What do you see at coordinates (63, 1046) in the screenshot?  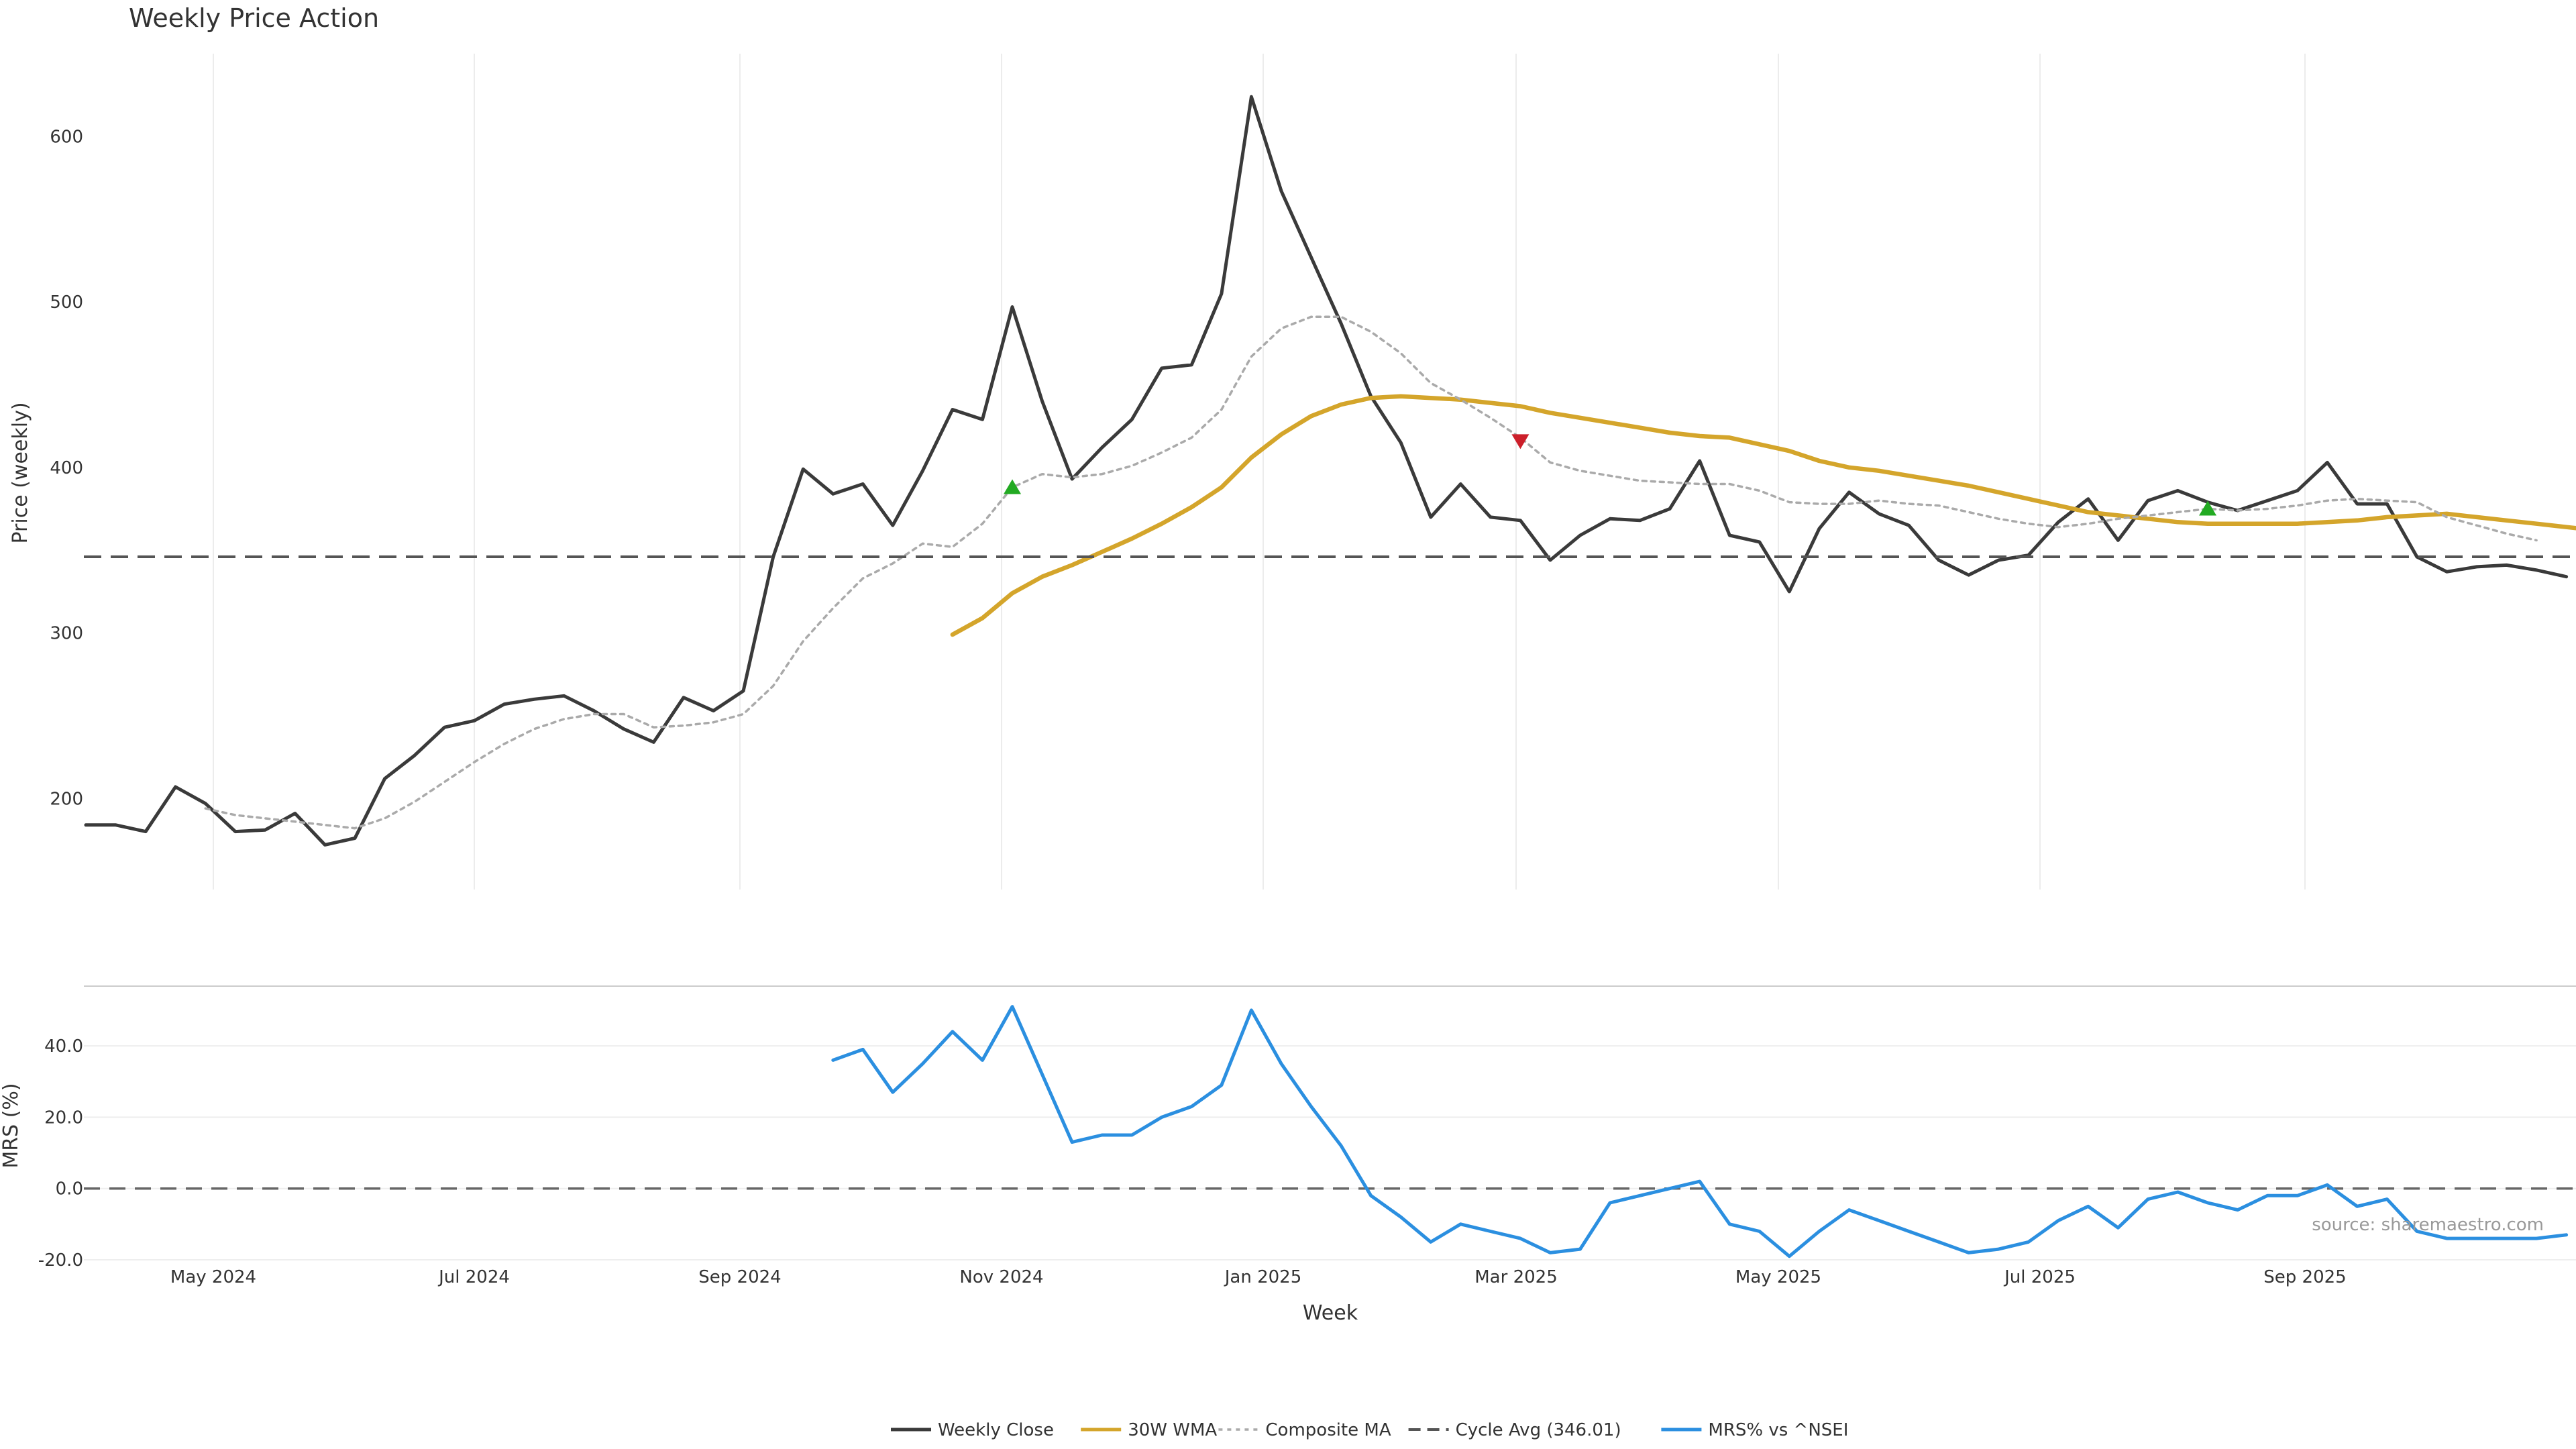 I see `mrs-y-tick-label: 40.0` at bounding box center [63, 1046].